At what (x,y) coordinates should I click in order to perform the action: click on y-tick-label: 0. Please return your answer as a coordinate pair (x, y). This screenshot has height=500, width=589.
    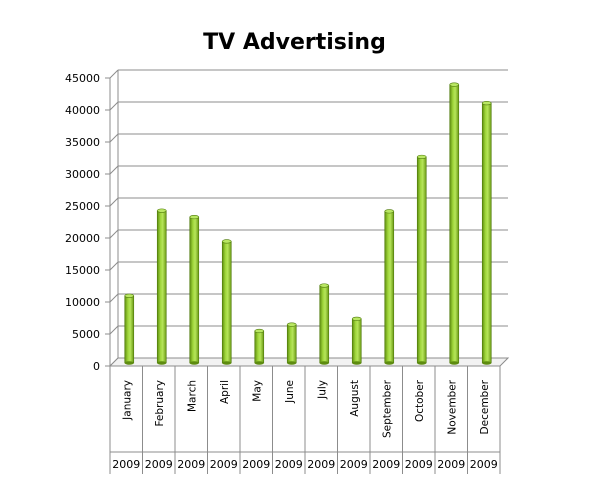
    Looking at the image, I should click on (96, 366).